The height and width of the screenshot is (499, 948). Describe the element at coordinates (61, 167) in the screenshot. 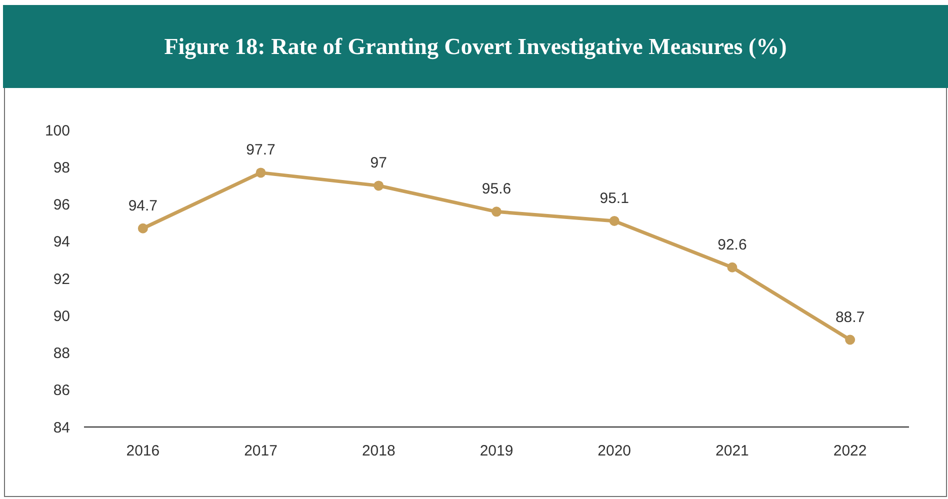

I see `y-tick-label: 98` at that location.